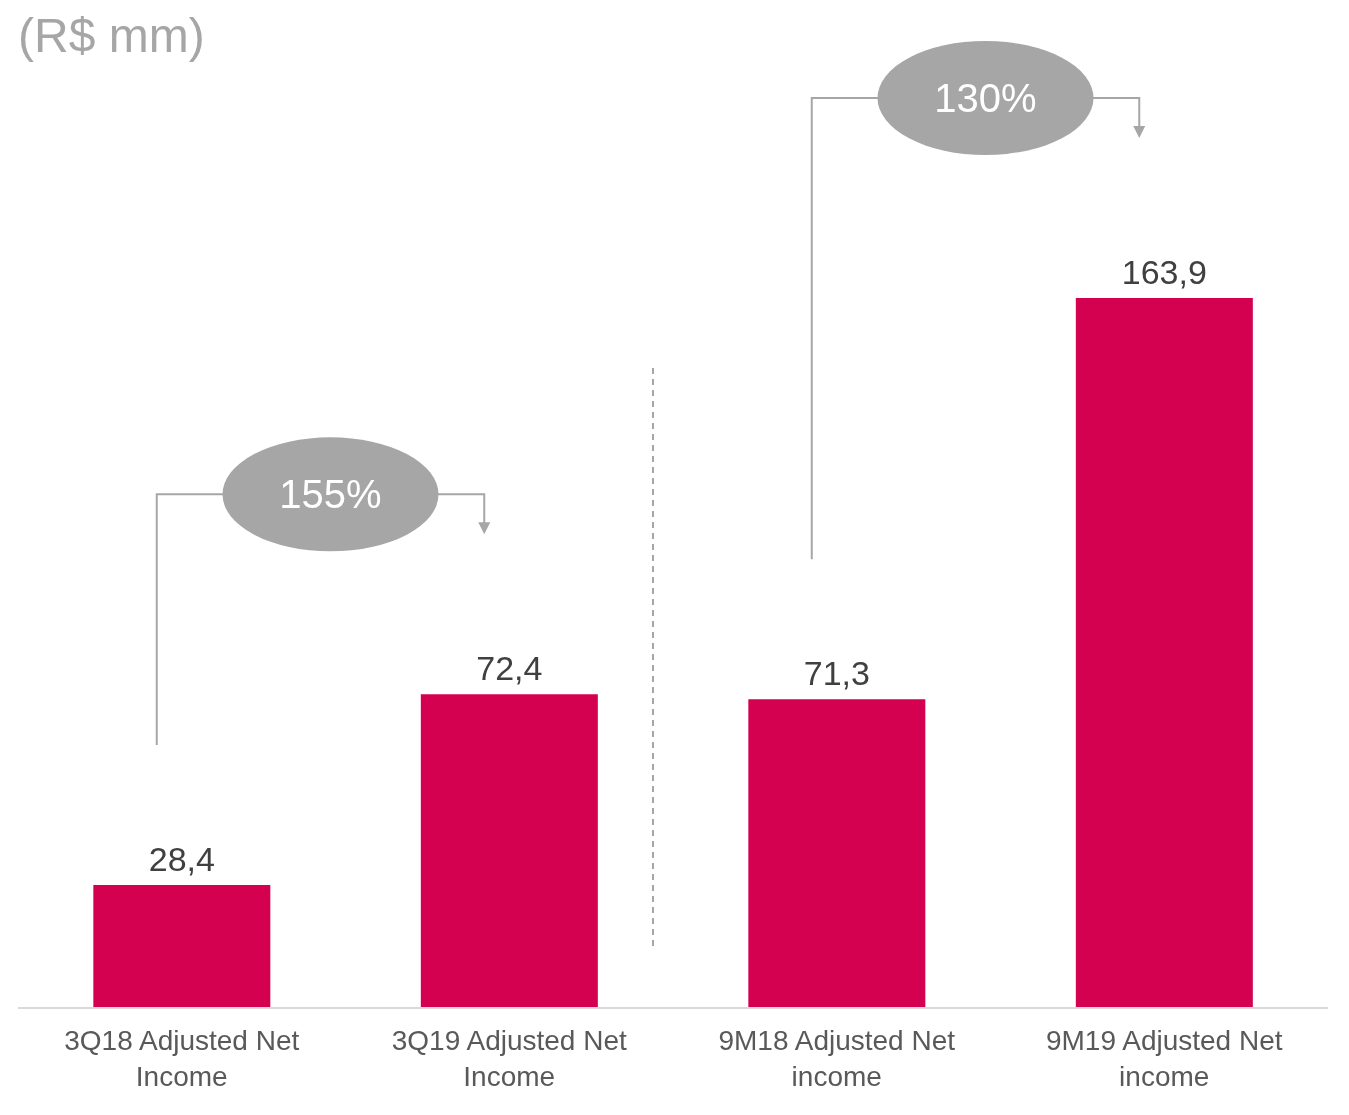 Image resolution: width=1349 pixels, height=1115 pixels. What do you see at coordinates (509, 1058) in the screenshot?
I see `x-tick-label: 3Q19 Adjusted Net Income` at bounding box center [509, 1058].